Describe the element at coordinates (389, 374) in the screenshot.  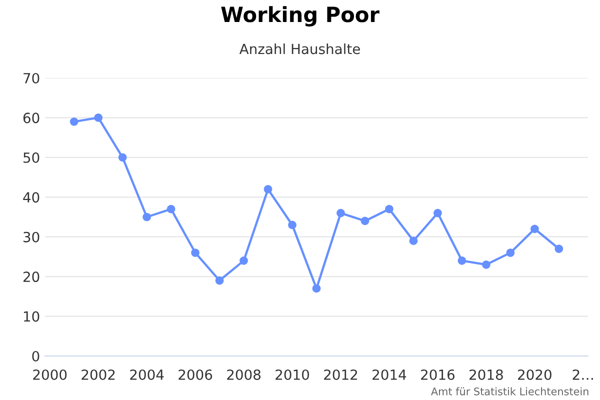
I see `x-tick-label: 2014` at that location.